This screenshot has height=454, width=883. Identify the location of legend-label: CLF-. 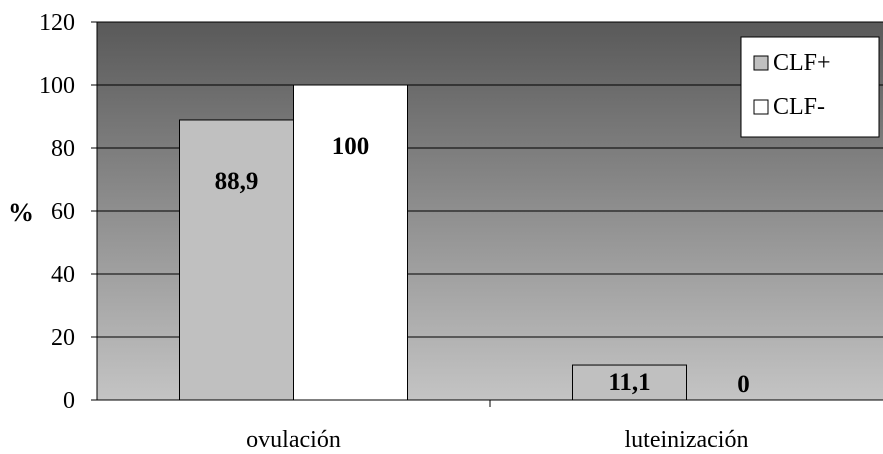
(799, 107).